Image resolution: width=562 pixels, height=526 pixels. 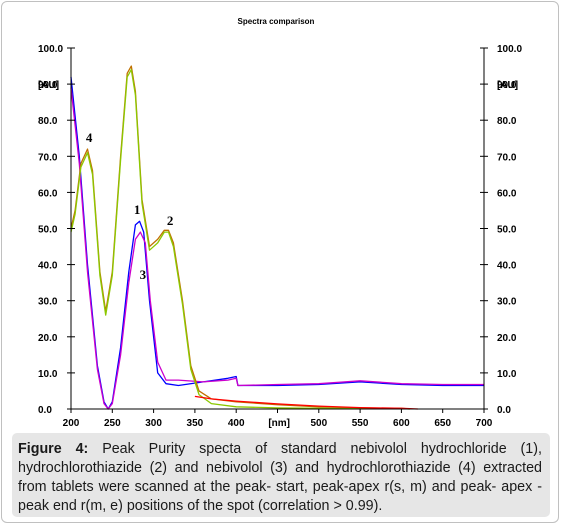 I want to click on y-tick-label-left: 90.0, so click(x=48, y=85).